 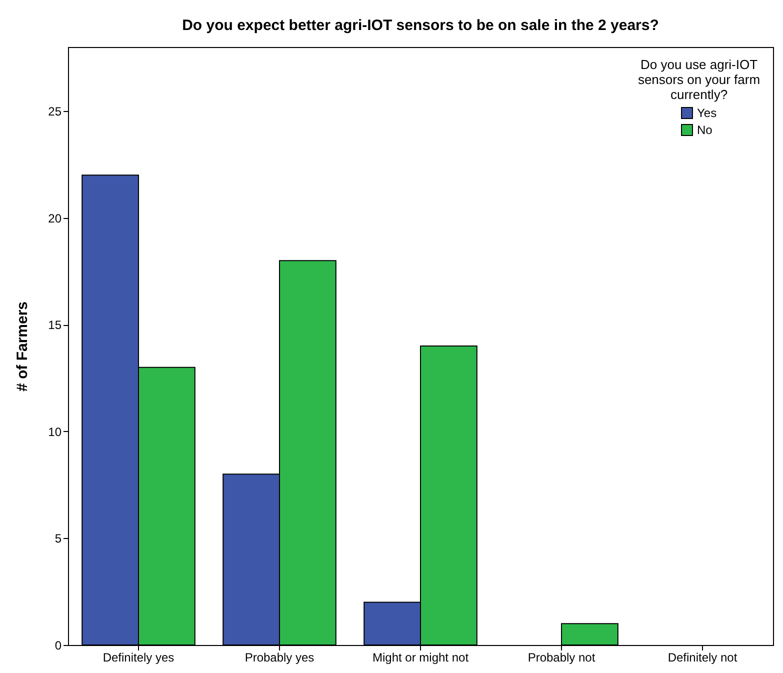 What do you see at coordinates (421, 657) in the screenshot?
I see `x-tick-label: Might or might not` at bounding box center [421, 657].